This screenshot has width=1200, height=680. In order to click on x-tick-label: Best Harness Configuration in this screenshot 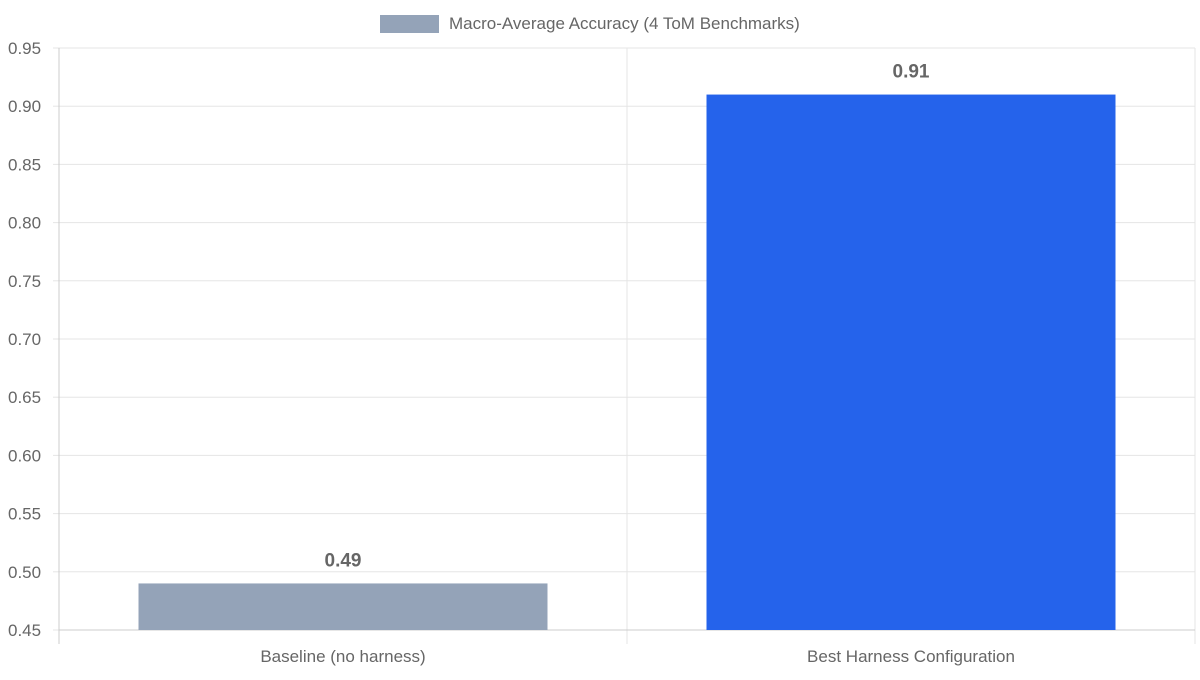, I will do `click(911, 656)`.